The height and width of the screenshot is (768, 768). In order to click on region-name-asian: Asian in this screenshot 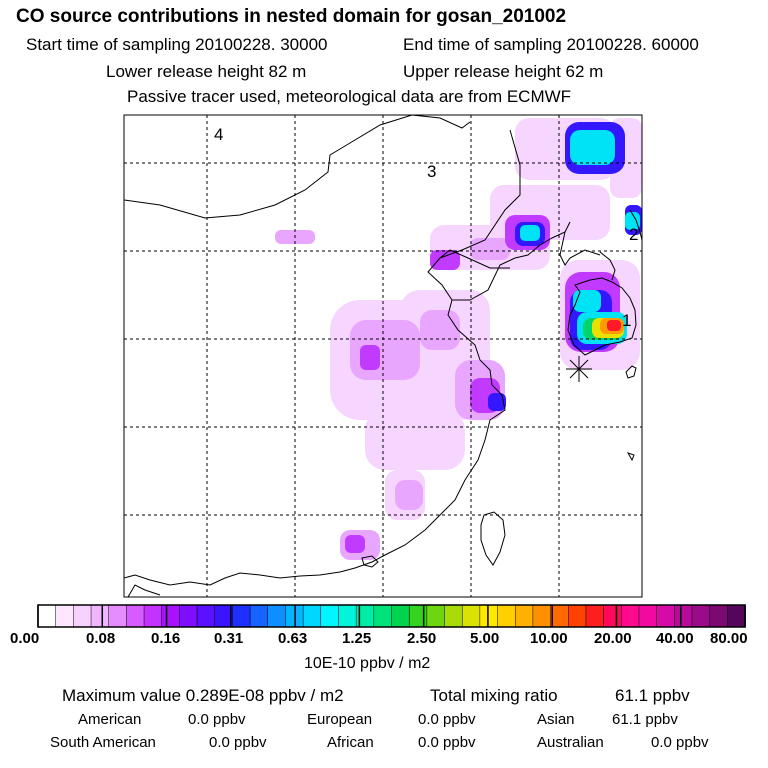, I will do `click(556, 719)`.